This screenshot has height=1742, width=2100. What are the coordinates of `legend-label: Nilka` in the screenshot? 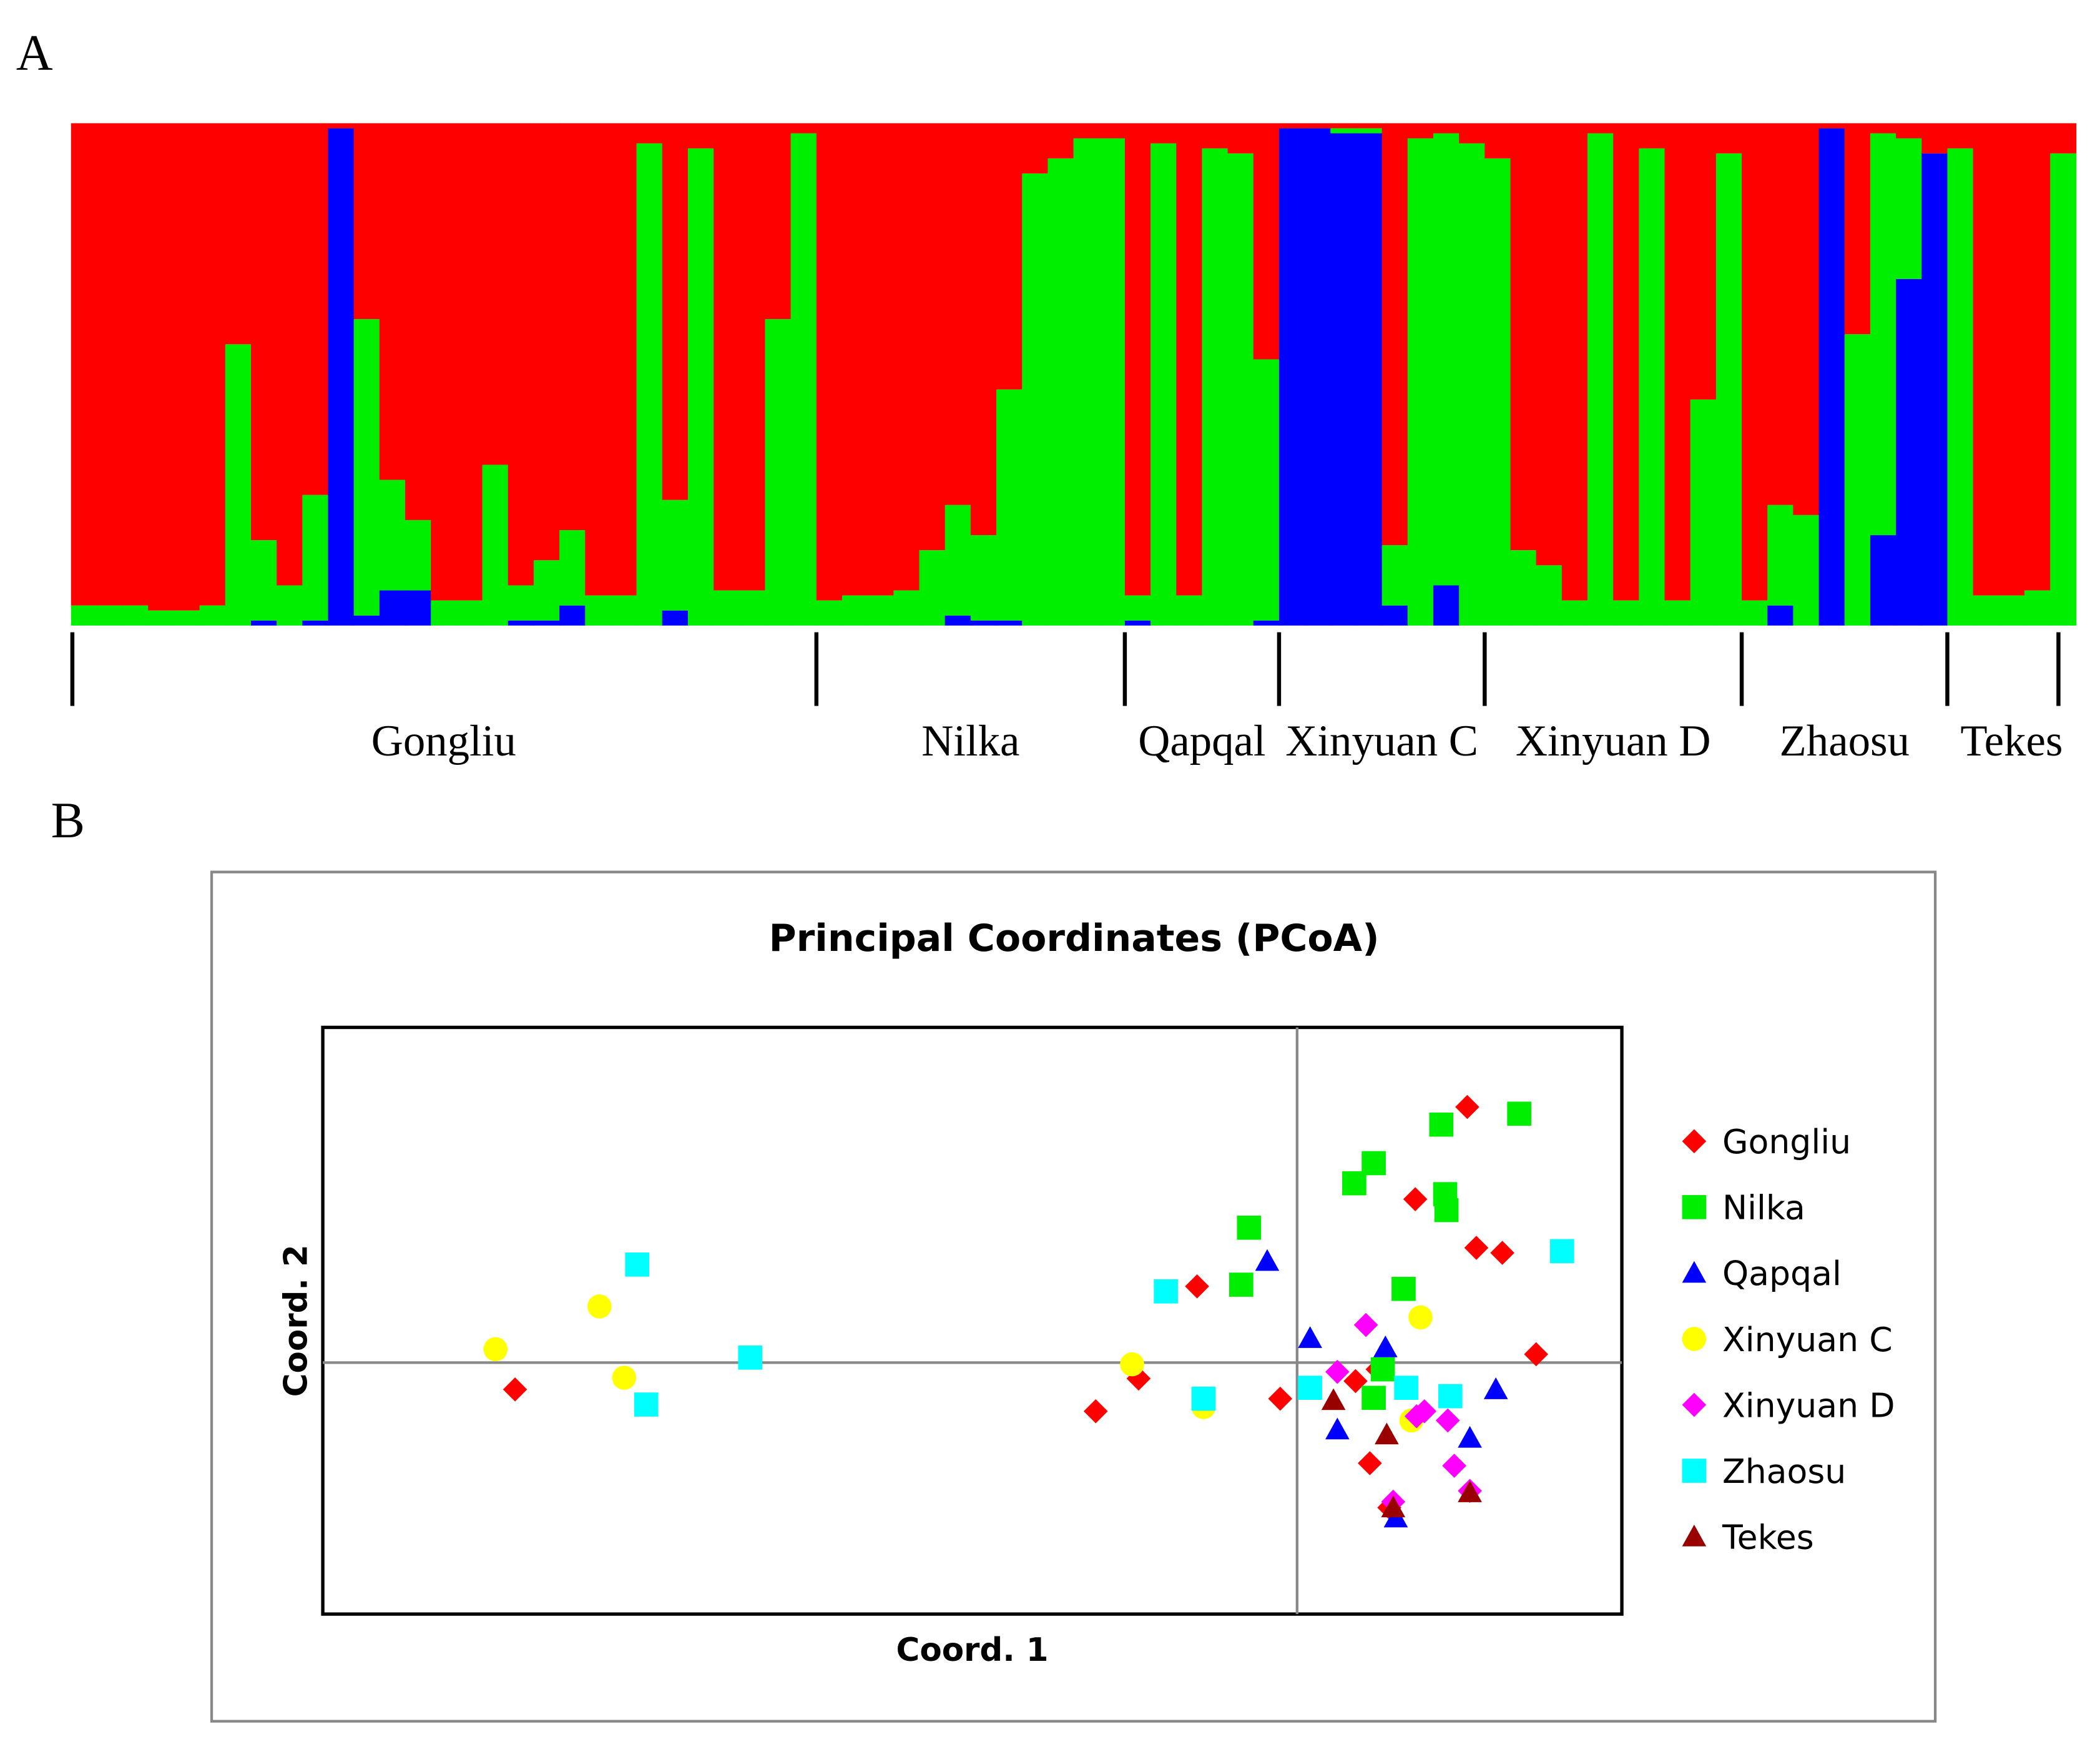 It's located at (1764, 1208).